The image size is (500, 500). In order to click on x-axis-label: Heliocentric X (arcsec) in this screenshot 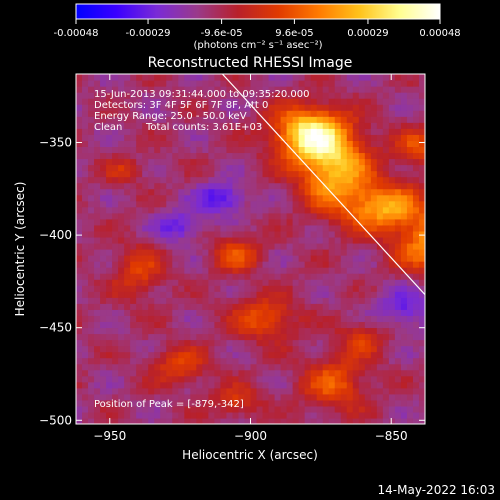, I will do `click(250, 455)`.